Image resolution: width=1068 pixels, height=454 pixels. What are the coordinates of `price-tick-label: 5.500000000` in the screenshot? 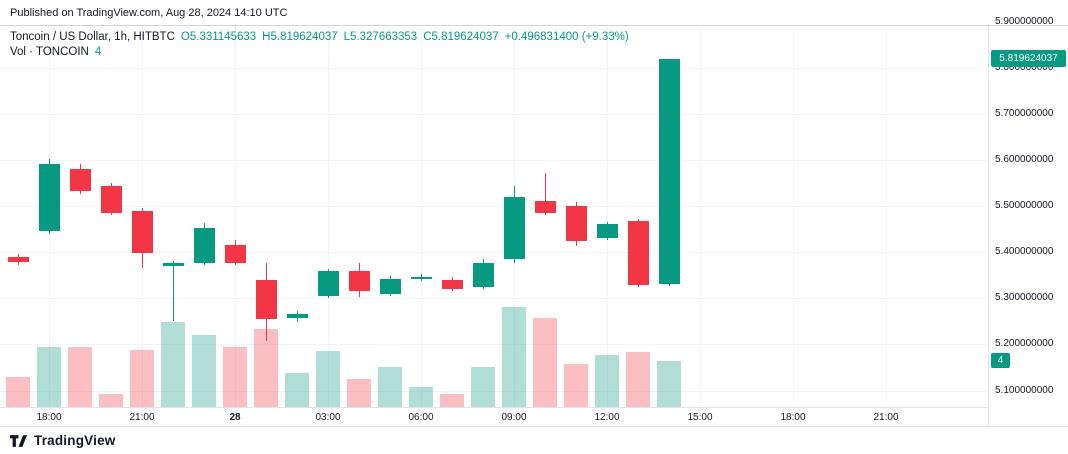 It's located at (1024, 206).